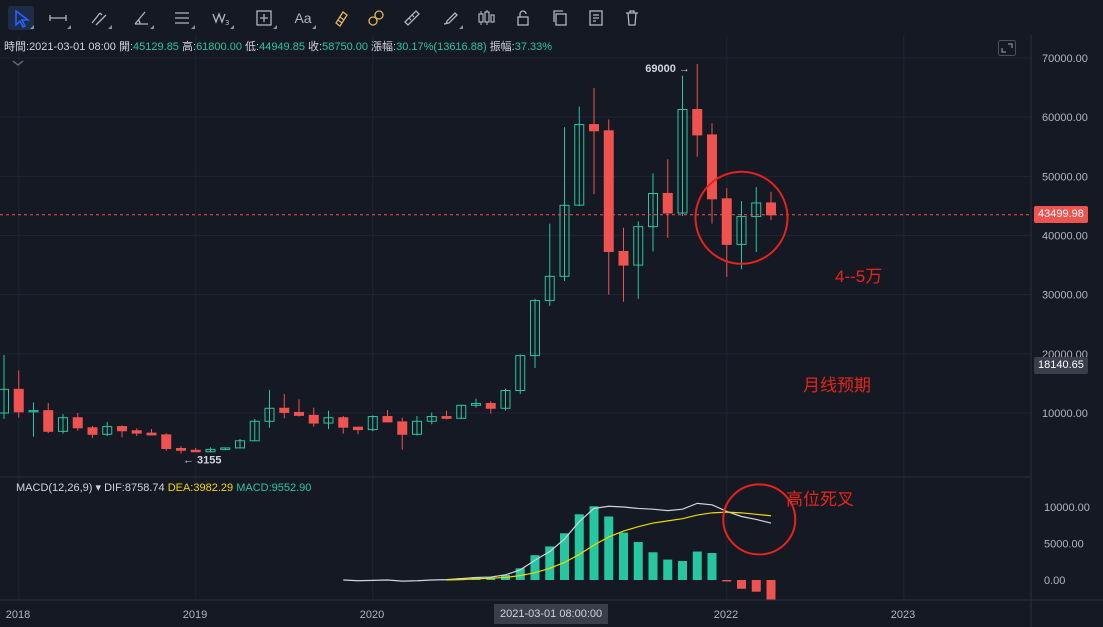  What do you see at coordinates (1007, 48) in the screenshot?
I see `fullscreen-icon` at bounding box center [1007, 48].